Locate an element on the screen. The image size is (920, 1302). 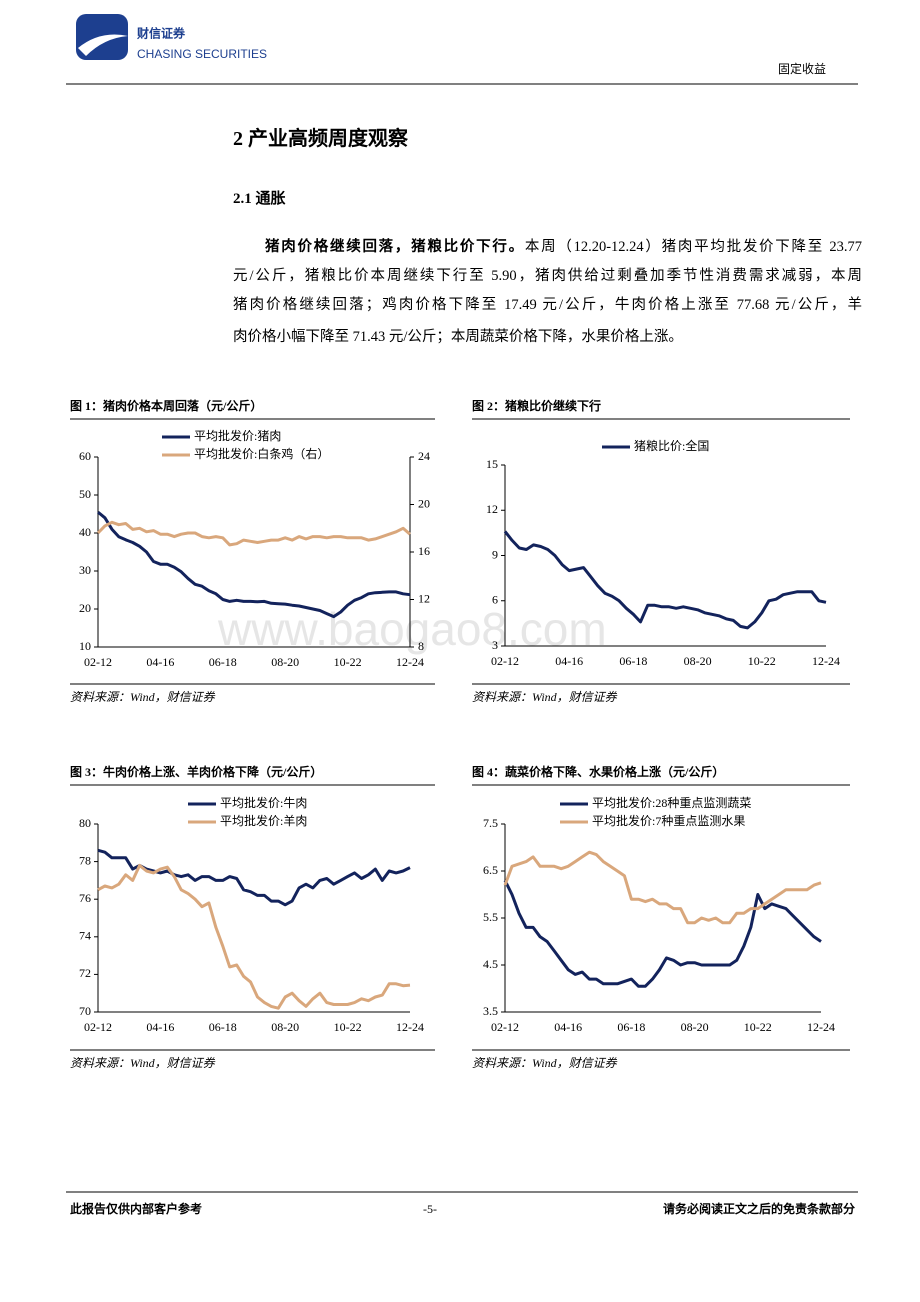
section-subtitle: 2.1 通胀 is located at coordinates (259, 199).